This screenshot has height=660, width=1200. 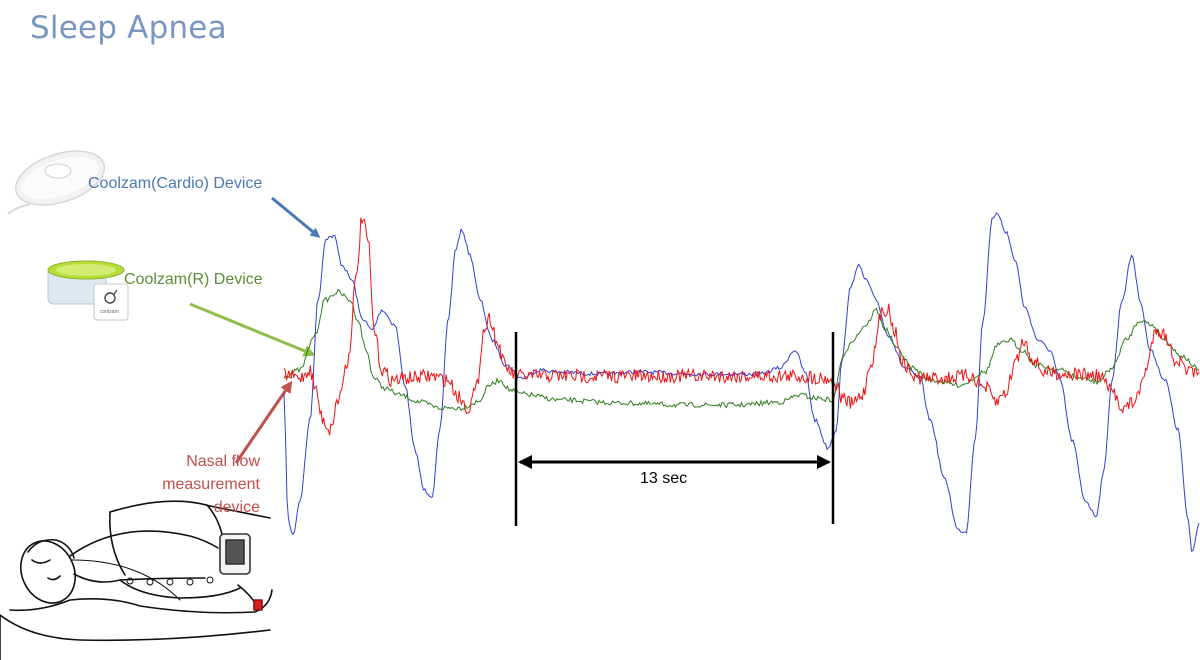 What do you see at coordinates (741, 350) in the screenshot?
I see `r-device-signal-trace` at bounding box center [741, 350].